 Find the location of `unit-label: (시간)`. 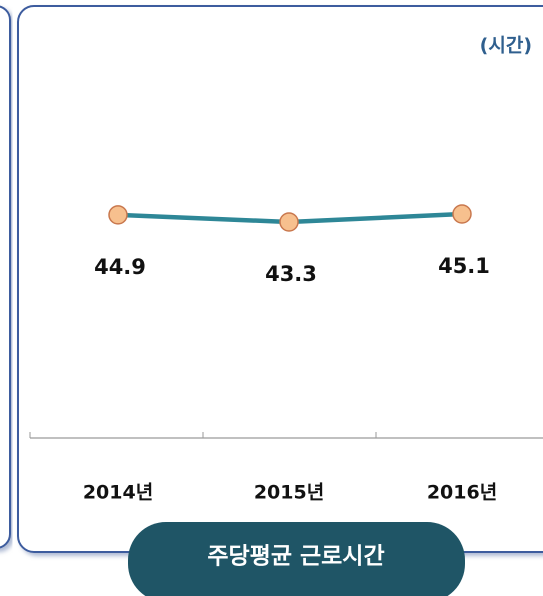

unit-label: (시간) is located at coordinates (506, 46).